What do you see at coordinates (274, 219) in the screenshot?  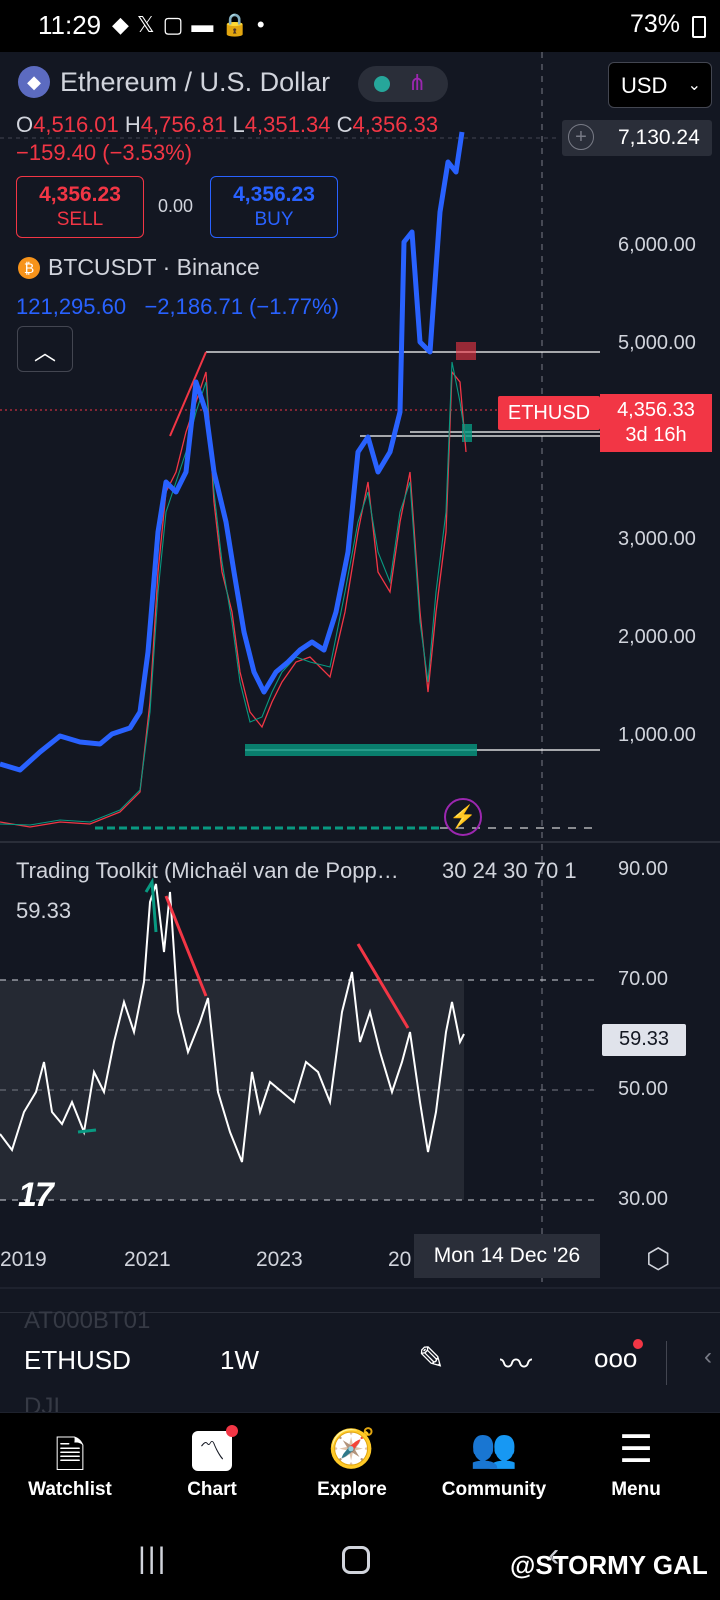 I see `buy-label: BUY` at bounding box center [274, 219].